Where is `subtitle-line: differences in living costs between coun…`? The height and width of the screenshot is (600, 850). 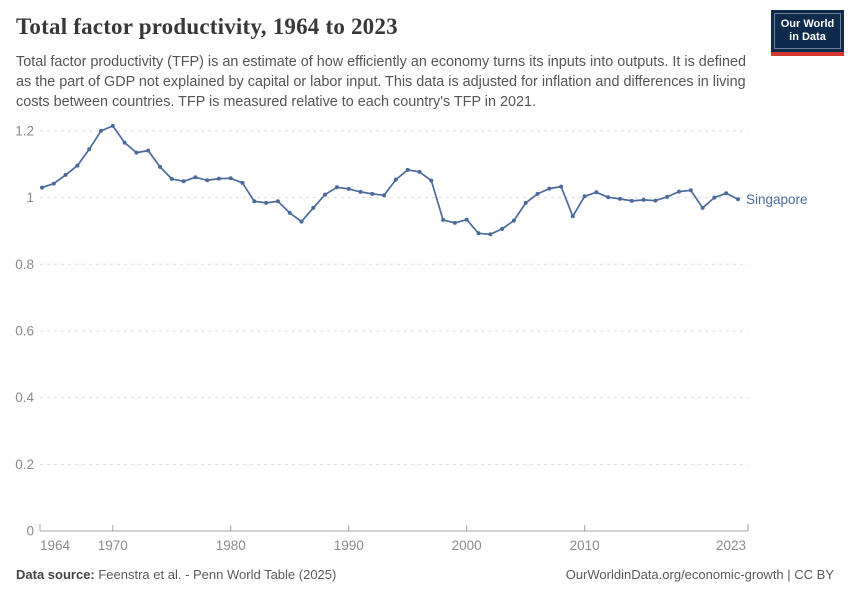 subtitle-line: differences in living costs between coun… is located at coordinates (381, 92).